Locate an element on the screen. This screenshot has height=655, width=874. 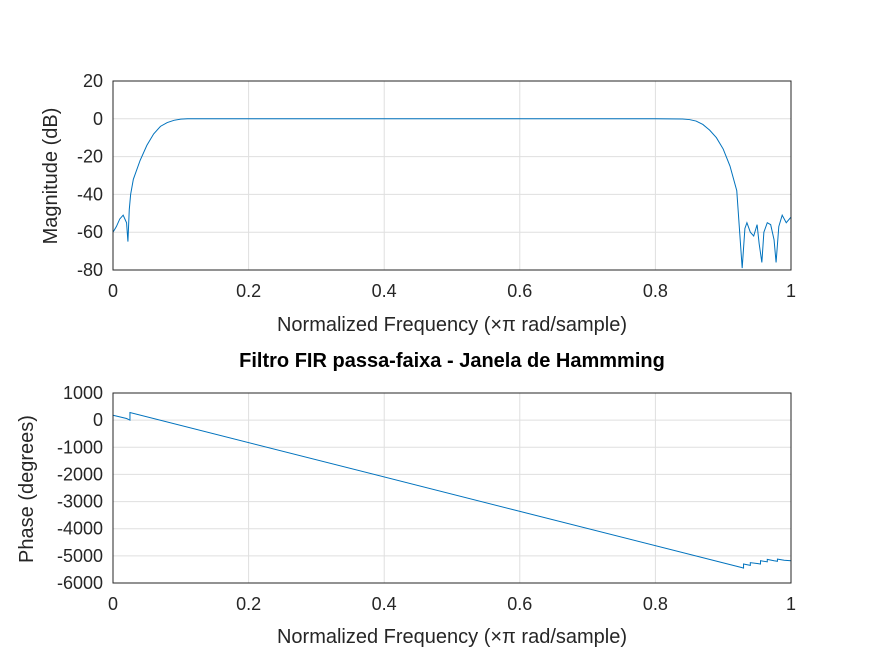
magnitude-y-tick-label: -20 is located at coordinates (90, 157).